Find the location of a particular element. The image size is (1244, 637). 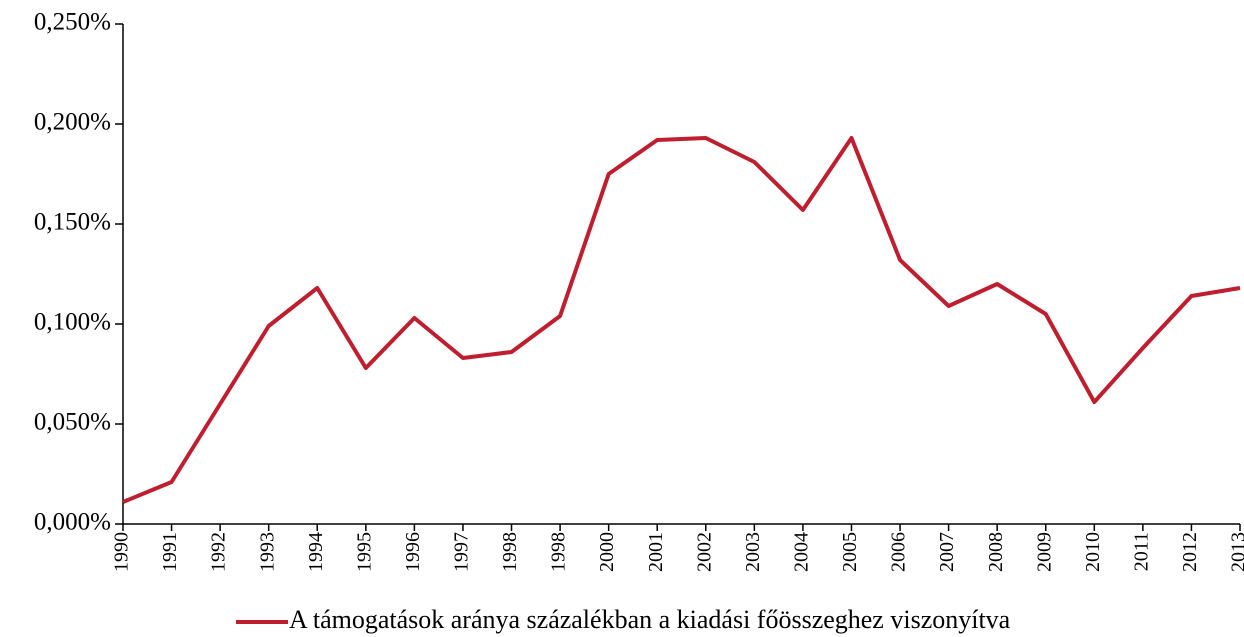

x-tick-label: 2007 is located at coordinates (947, 552).